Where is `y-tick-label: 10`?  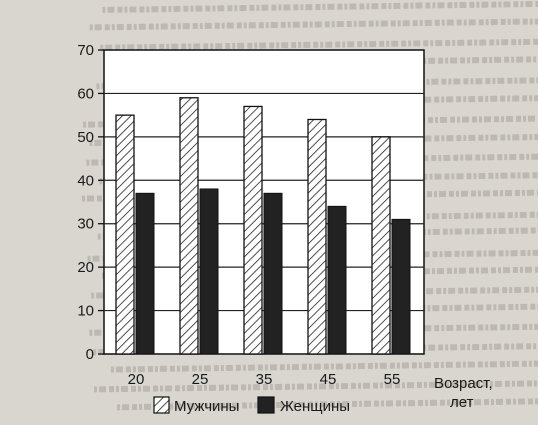 y-tick-label: 10 is located at coordinates (85, 311).